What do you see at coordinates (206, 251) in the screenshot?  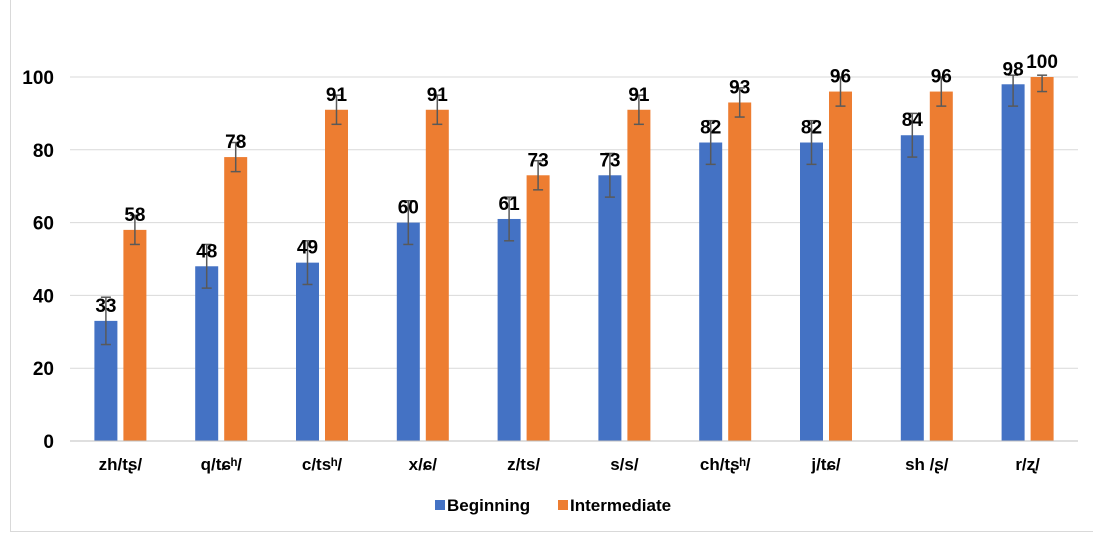 I see `data-label: 48` at bounding box center [206, 251].